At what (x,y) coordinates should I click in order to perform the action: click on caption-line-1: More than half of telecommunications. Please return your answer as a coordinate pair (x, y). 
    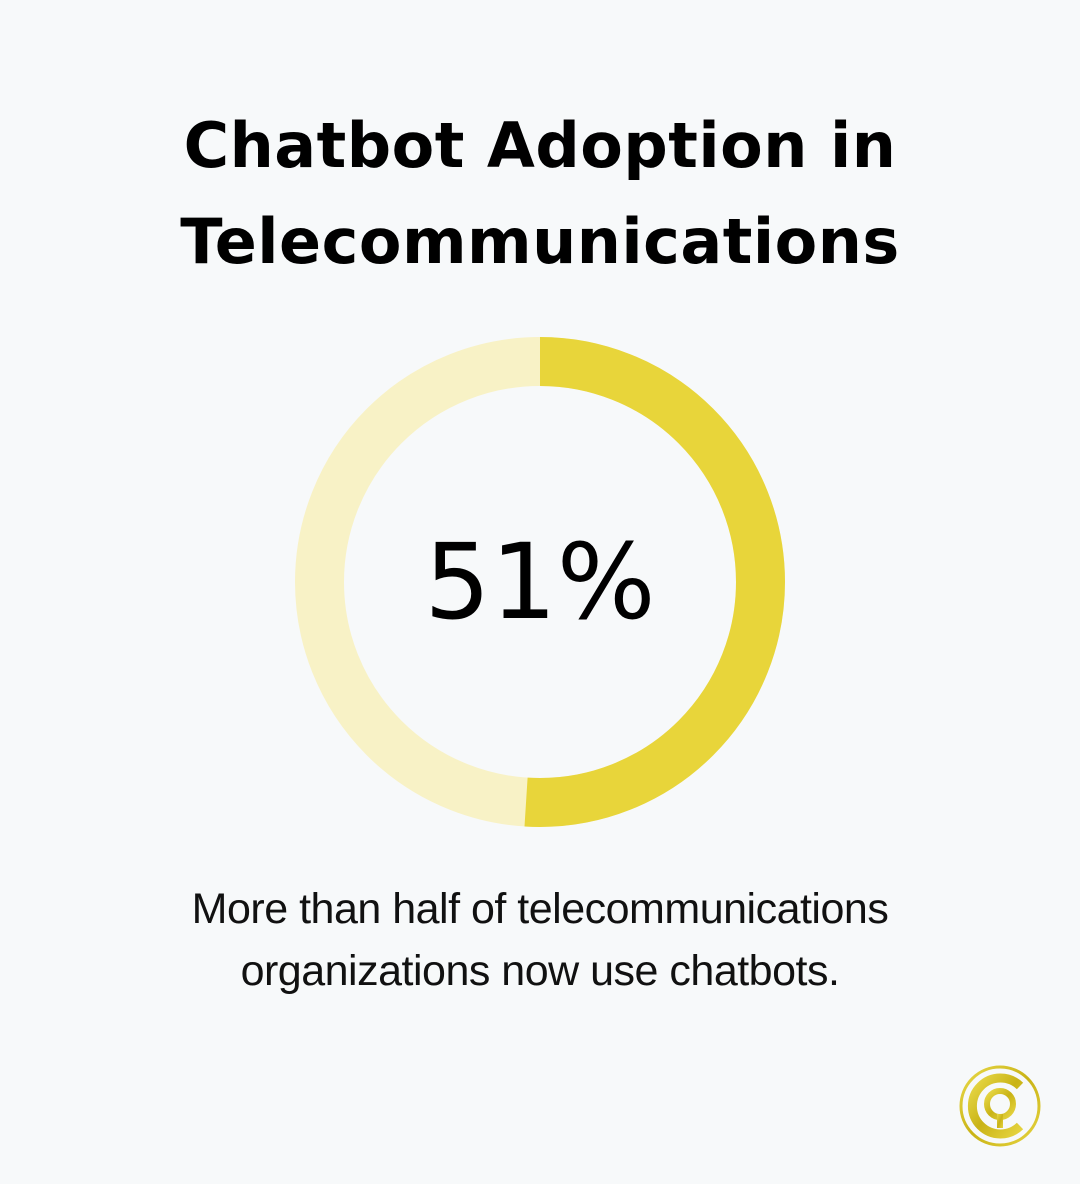
    Looking at the image, I should click on (540, 909).